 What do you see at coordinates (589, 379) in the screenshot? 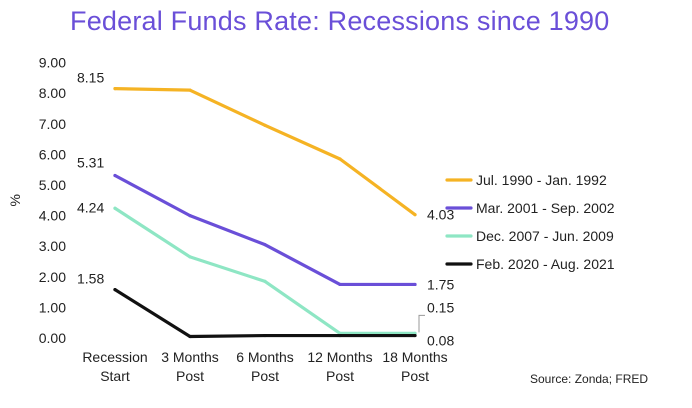
I see `source-note: Source: Zonda; FRED` at bounding box center [589, 379].